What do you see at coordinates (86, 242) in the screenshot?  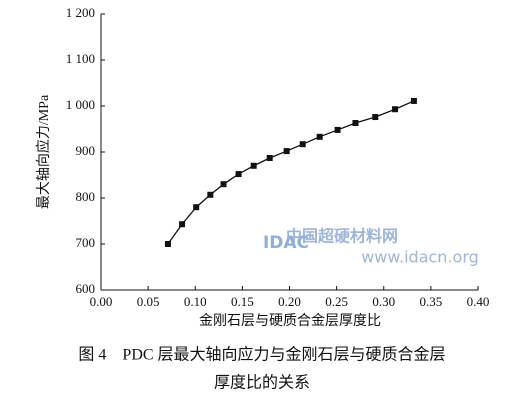 I see `y-tick-label: 700` at bounding box center [86, 242].